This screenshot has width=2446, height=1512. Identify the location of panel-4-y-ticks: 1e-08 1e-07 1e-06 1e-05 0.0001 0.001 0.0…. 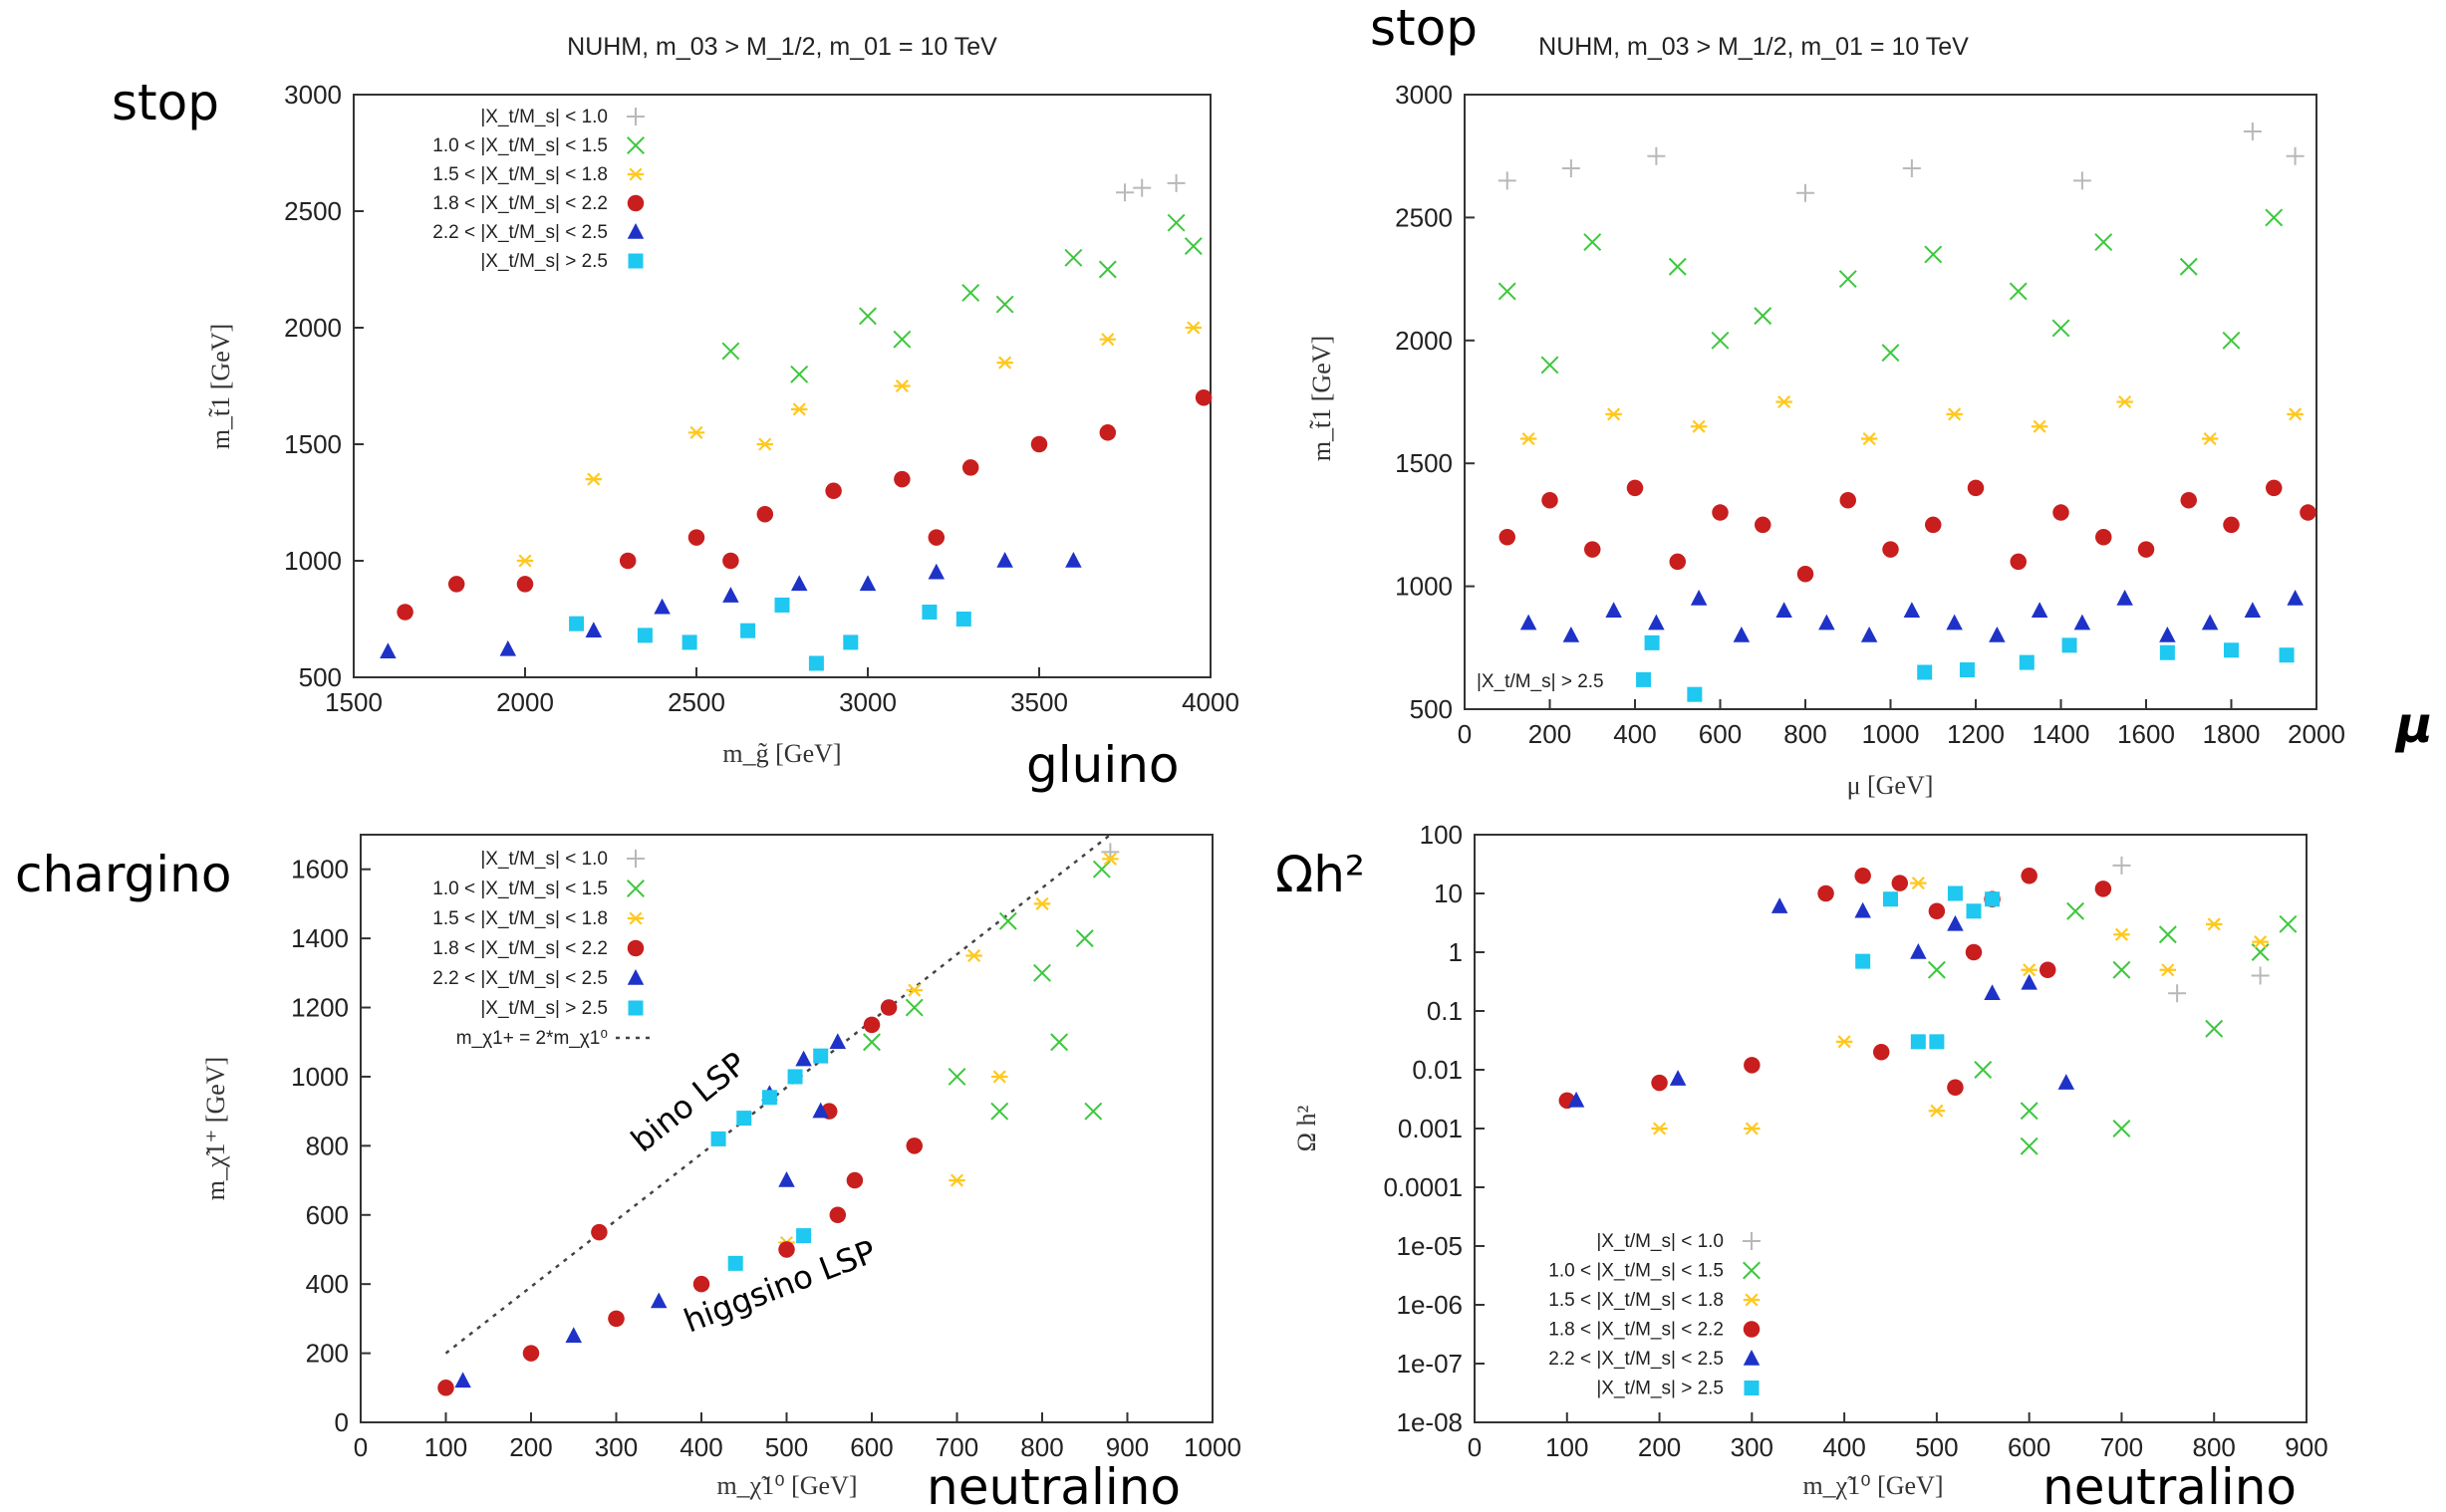
(1434, 1129).